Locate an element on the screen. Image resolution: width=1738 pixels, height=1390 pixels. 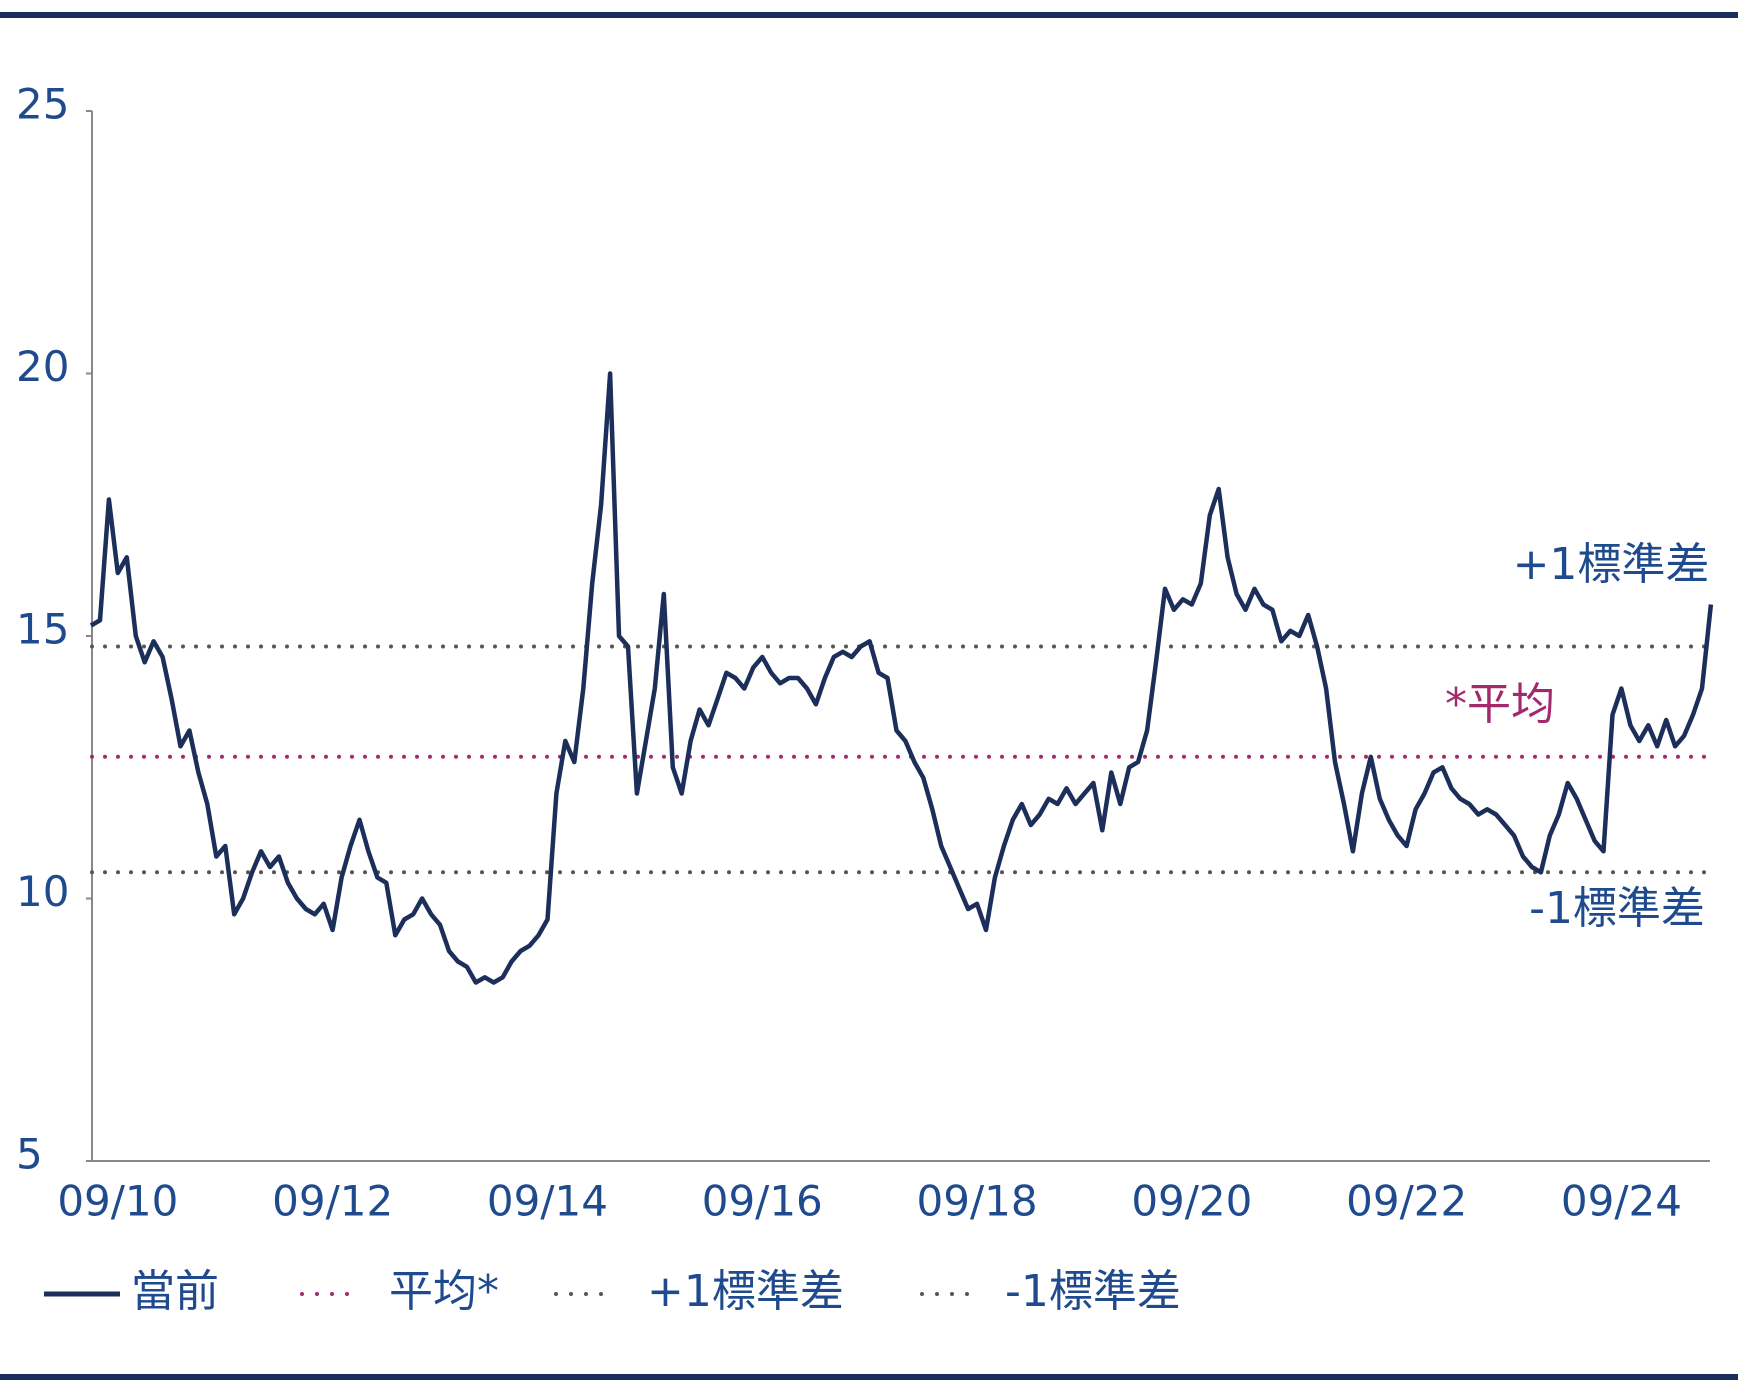
reference-label: -1標準差 is located at coordinates (1617, 908).